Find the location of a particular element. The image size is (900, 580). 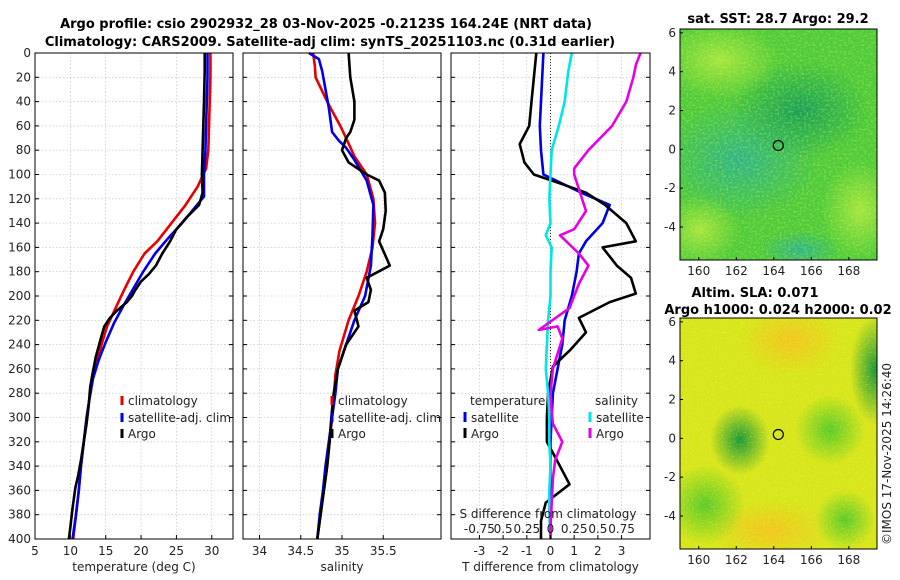

sst-map-frame is located at coordinates (778, 144).